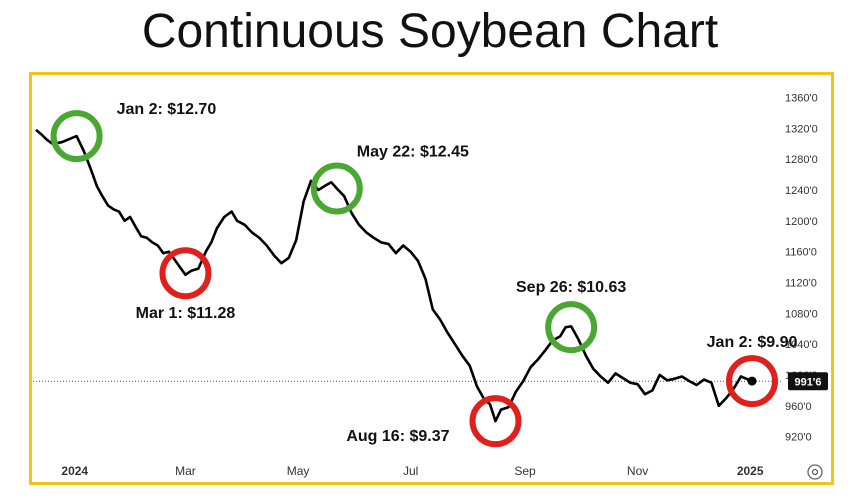 This screenshot has height=503, width=860. What do you see at coordinates (298, 471) in the screenshot?
I see `x-tick-label: May` at bounding box center [298, 471].